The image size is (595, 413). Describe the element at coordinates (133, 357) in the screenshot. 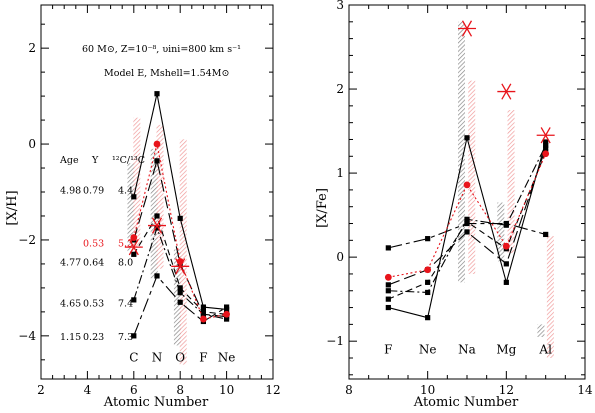

I see `element-label: C` at that location.